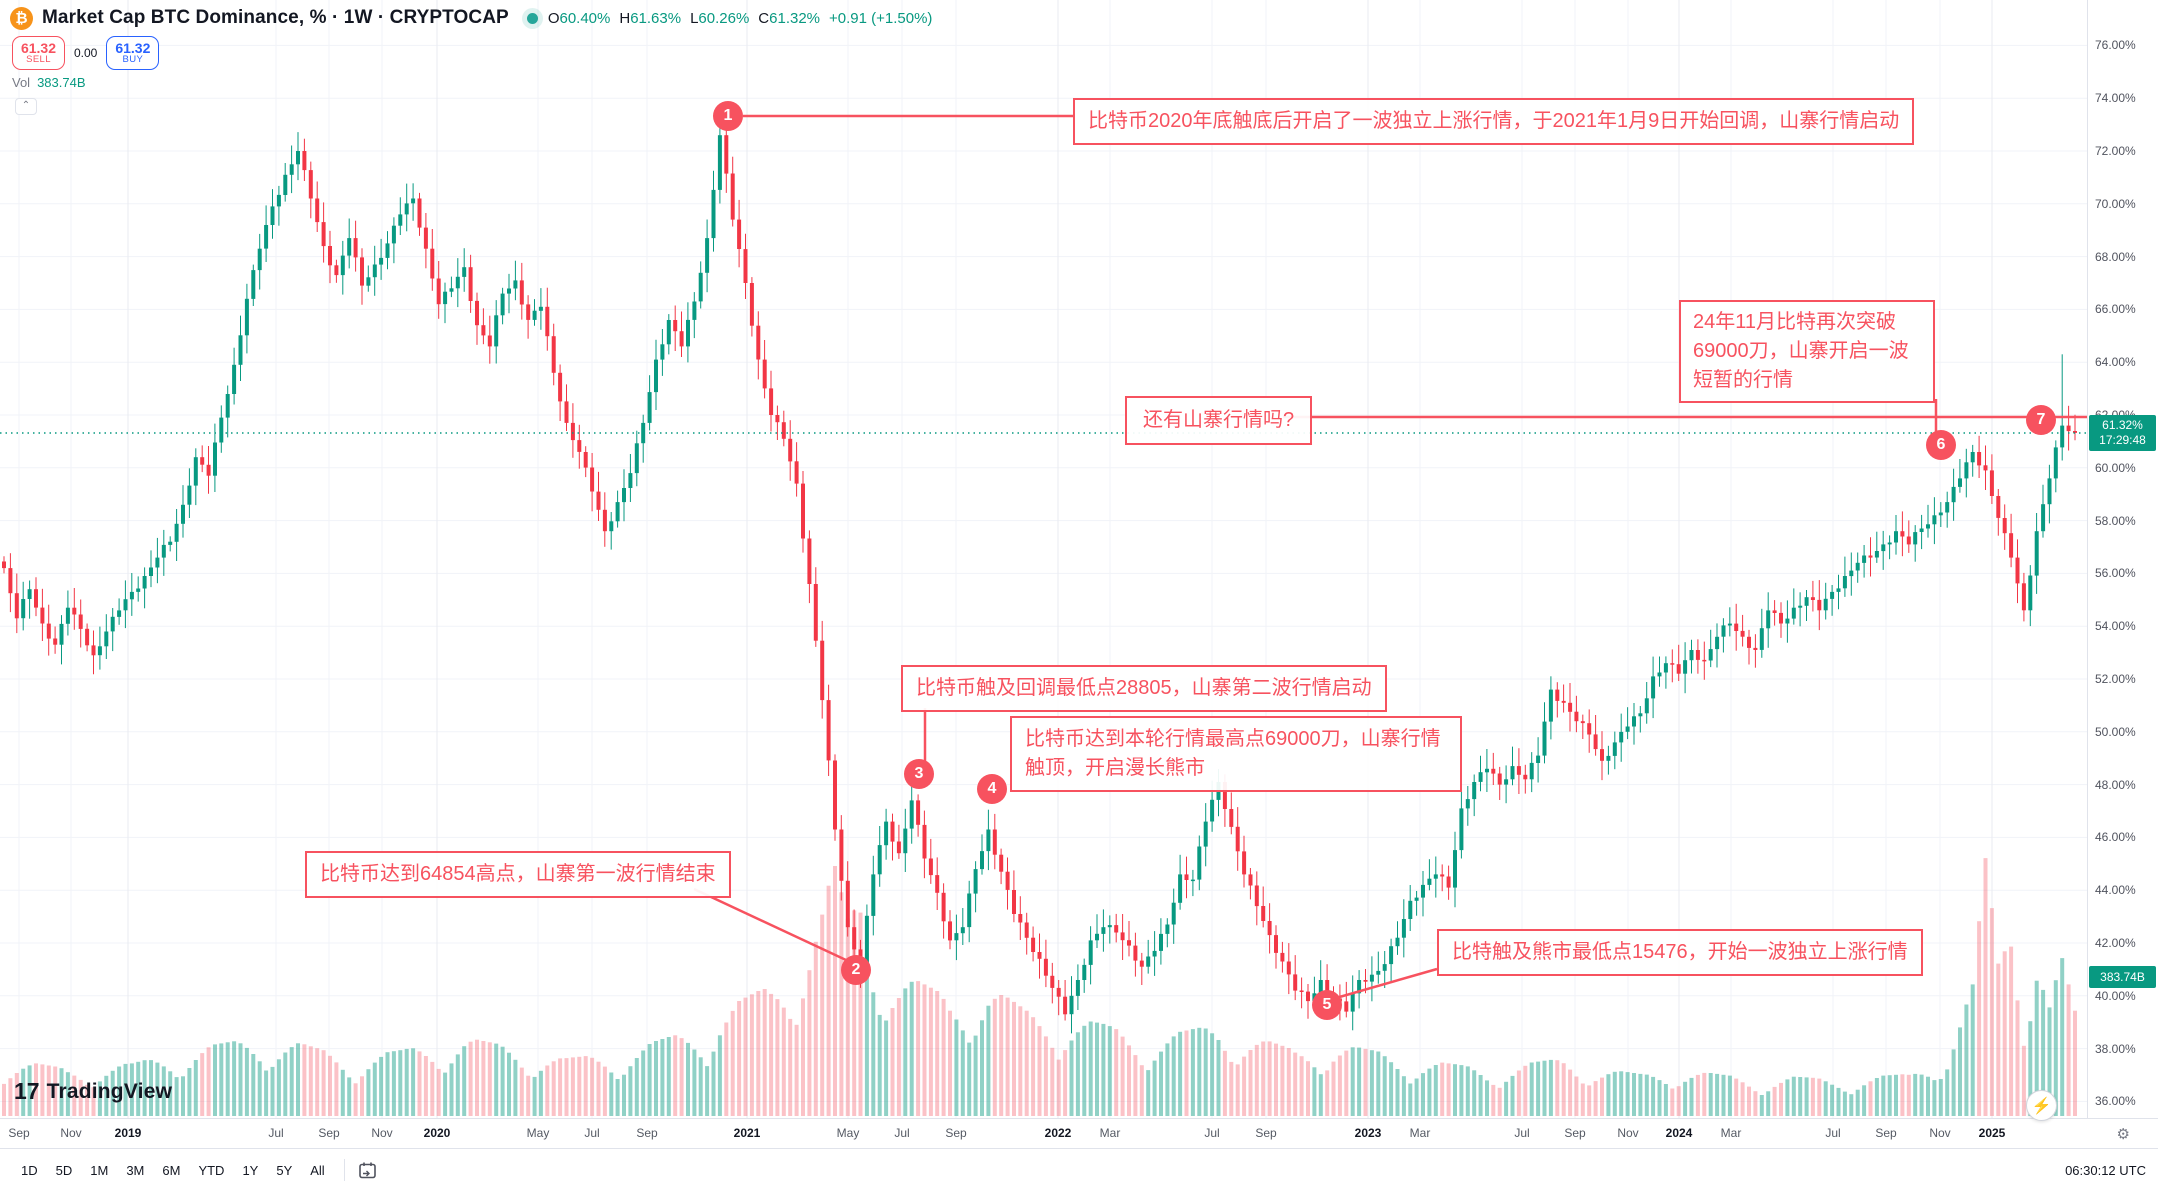 This screenshot has width=2158, height=1191. I want to click on range-3M: 3M, so click(135, 1170).